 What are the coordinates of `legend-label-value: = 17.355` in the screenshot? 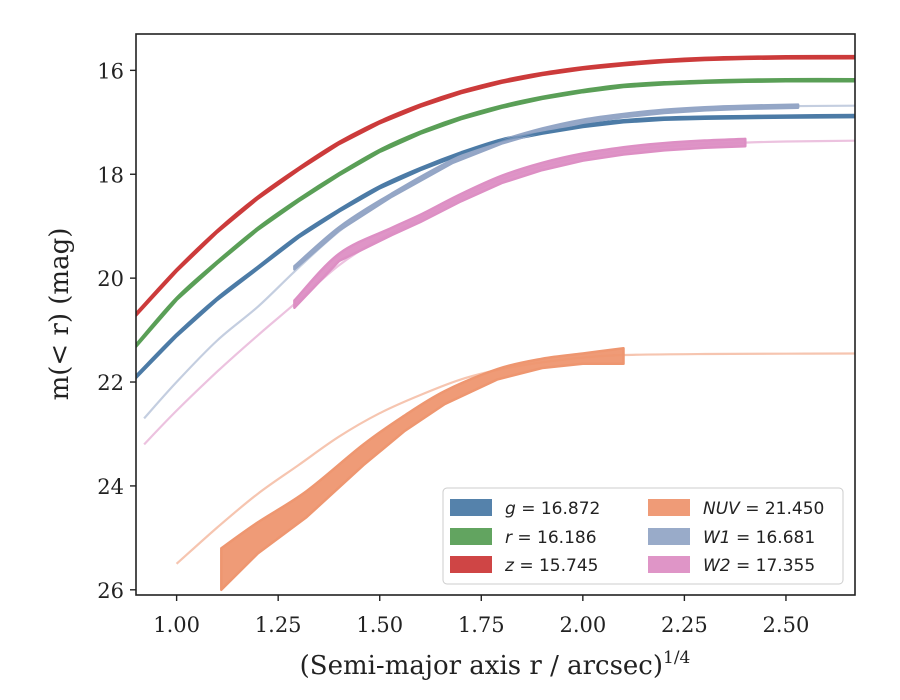 It's located at (773, 566).